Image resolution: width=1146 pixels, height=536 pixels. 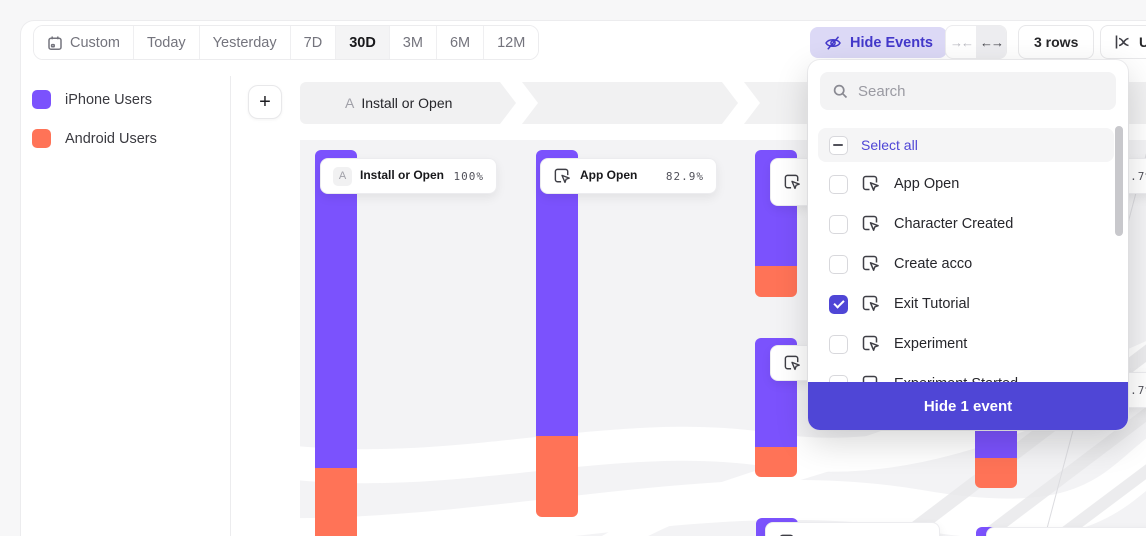 I want to click on conversion-percent: 9.7%, so click(x=1134, y=176).